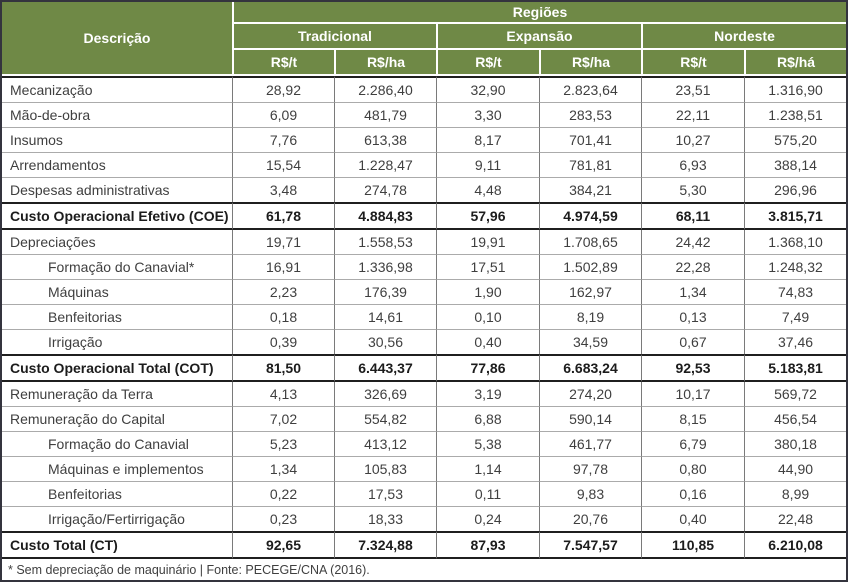 The width and height of the screenshot is (848, 582). I want to click on row-value: 7,76, so click(283, 140).